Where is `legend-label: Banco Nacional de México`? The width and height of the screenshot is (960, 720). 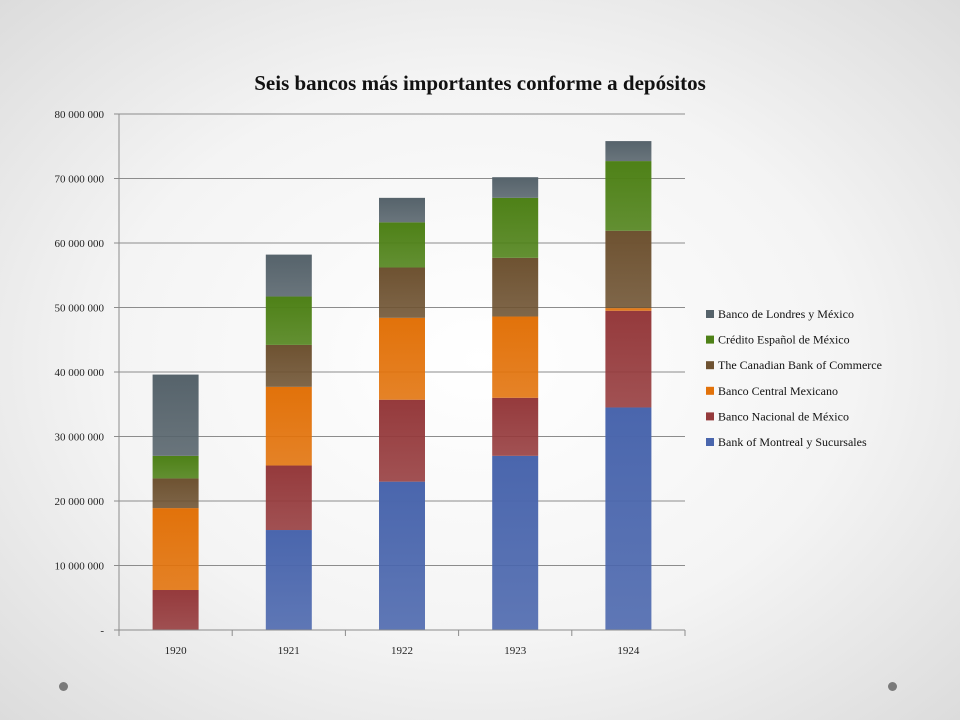
legend-label: Banco Nacional de México is located at coordinates (783, 416).